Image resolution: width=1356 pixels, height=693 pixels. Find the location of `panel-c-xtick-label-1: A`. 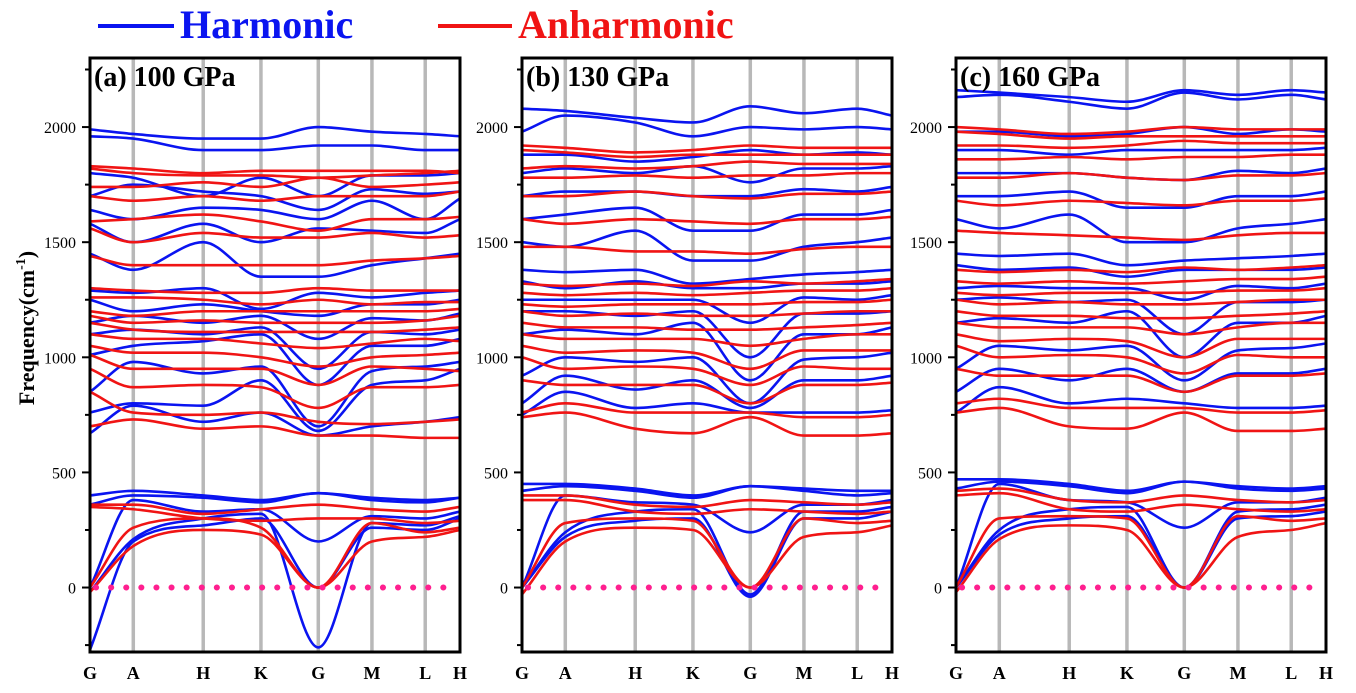

panel-c-xtick-label-1: A is located at coordinates (999, 673).